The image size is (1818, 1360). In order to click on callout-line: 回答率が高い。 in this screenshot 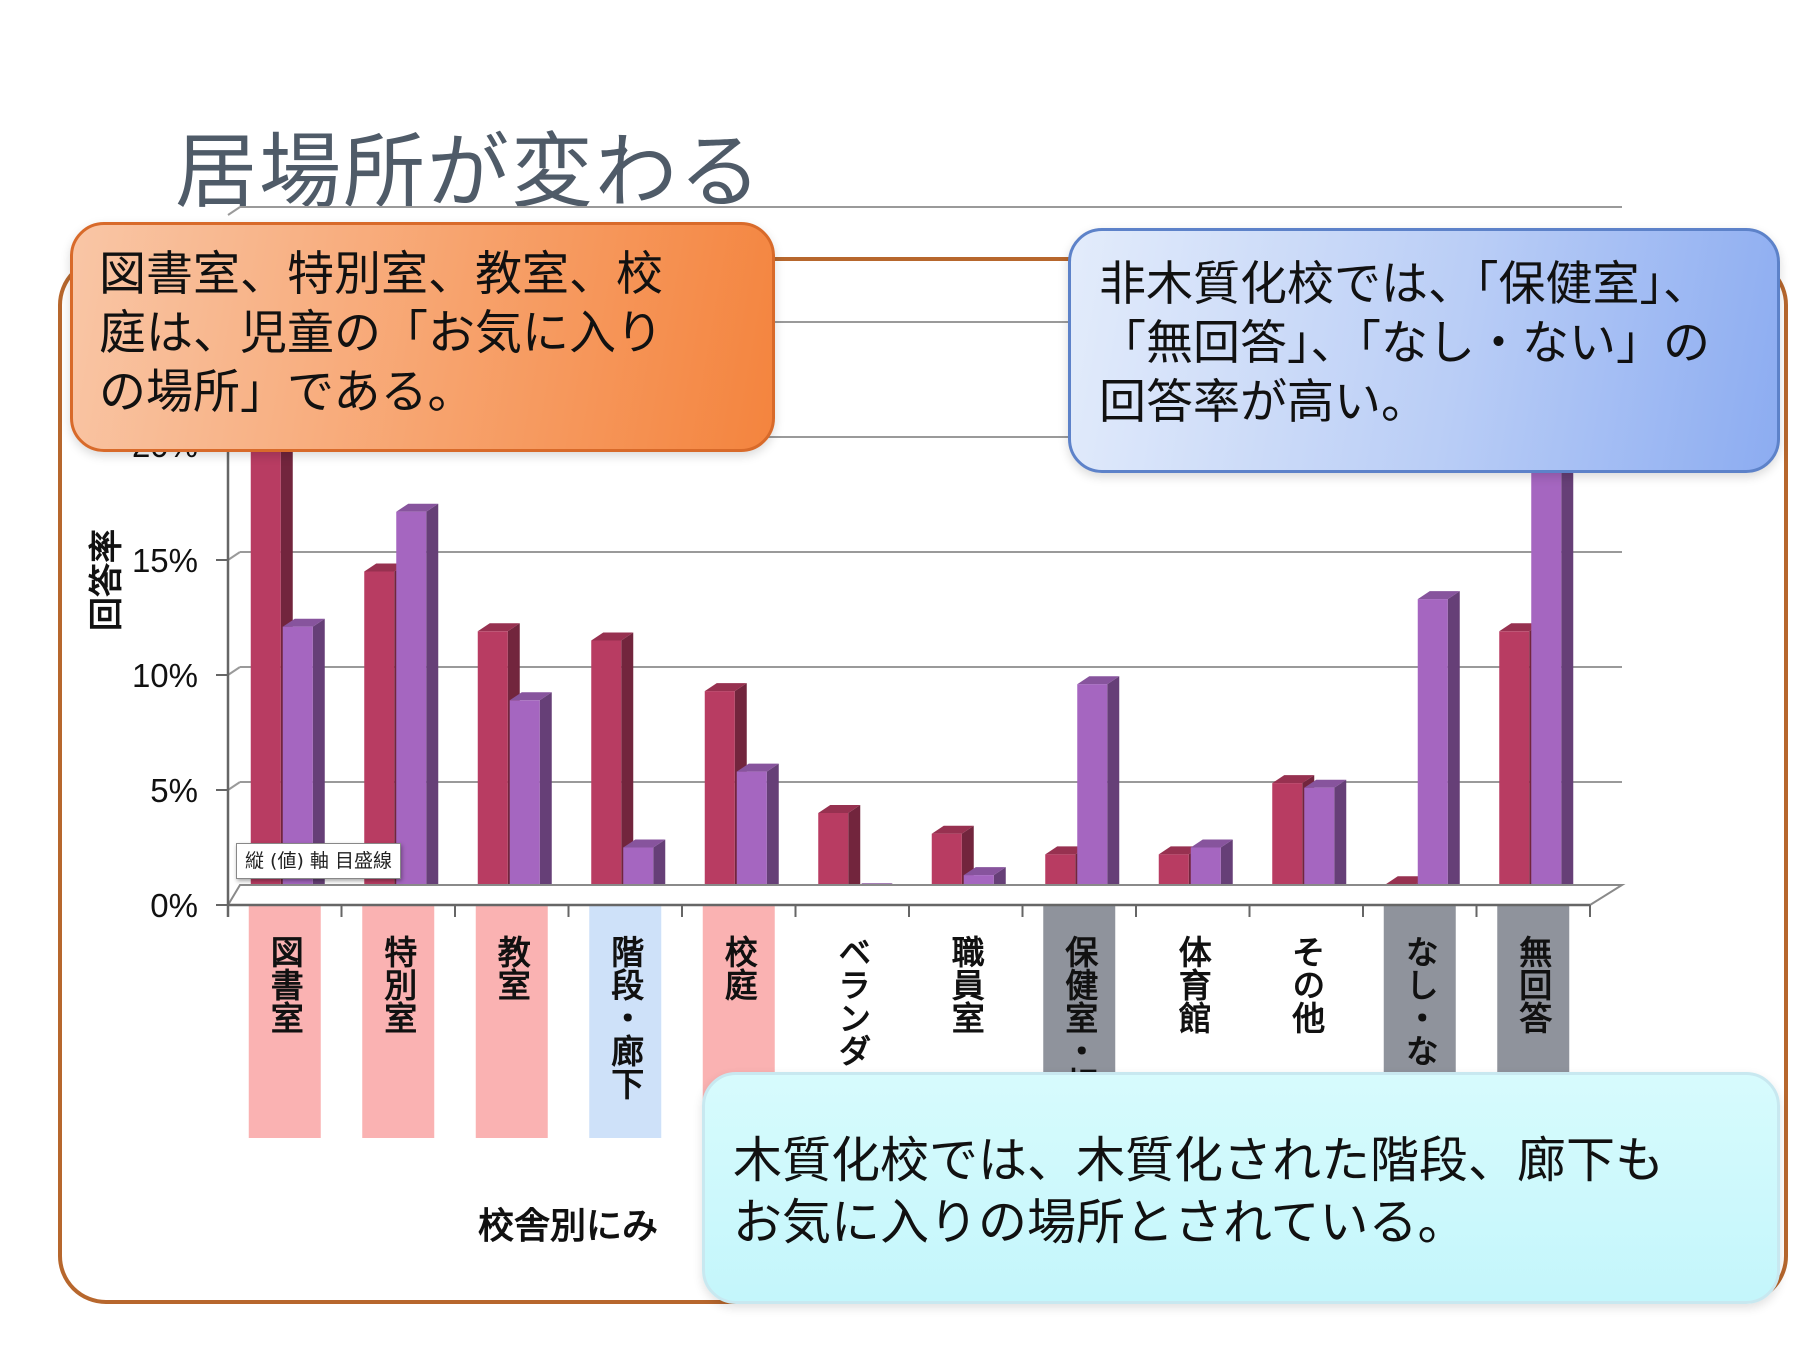, I will do `click(1263, 403)`.